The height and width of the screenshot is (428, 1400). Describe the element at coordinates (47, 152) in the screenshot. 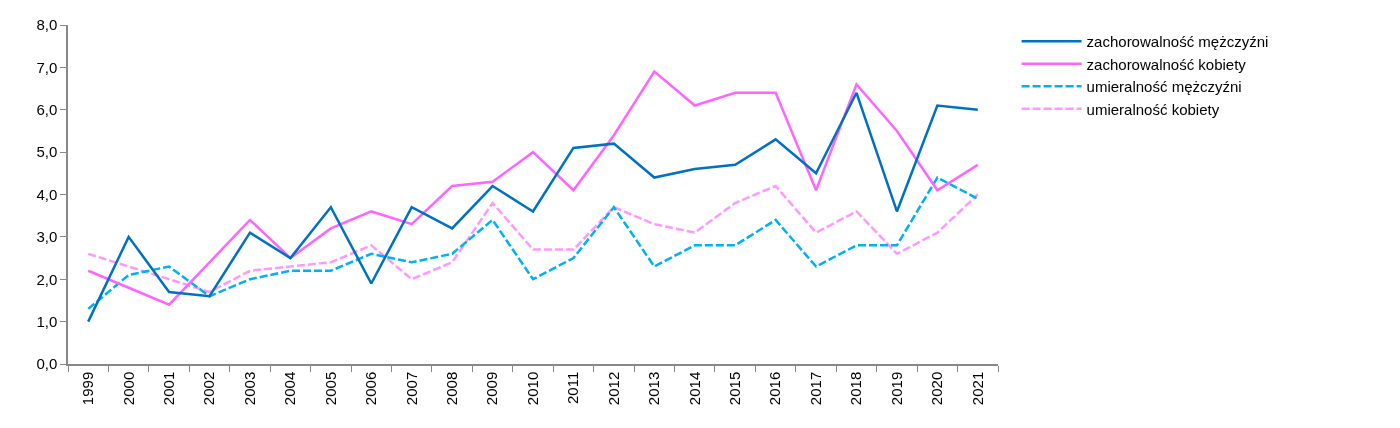

I see `y-tick-label: 5,0` at that location.